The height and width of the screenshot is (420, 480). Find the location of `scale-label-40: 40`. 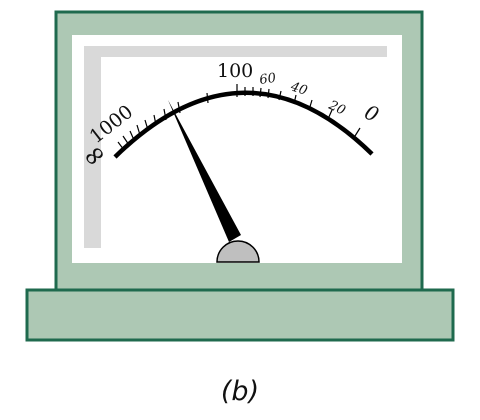

scale-label-40: 40 is located at coordinates (298, 89).